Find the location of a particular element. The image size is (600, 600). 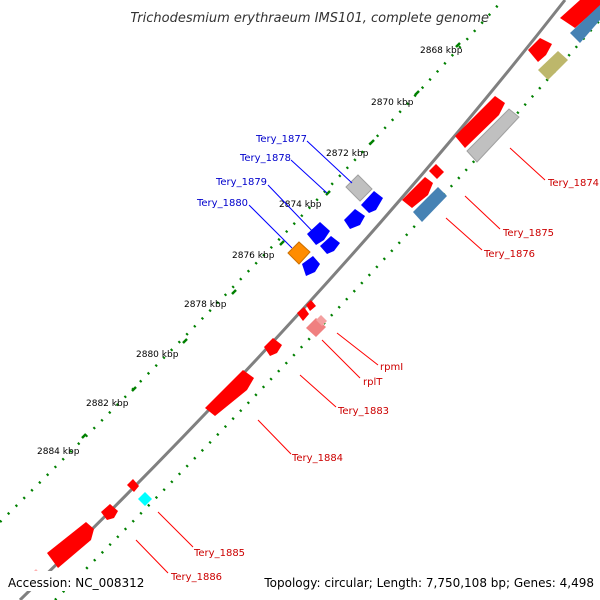

gene-arrow-red-b is located at coordinates (540, 50).